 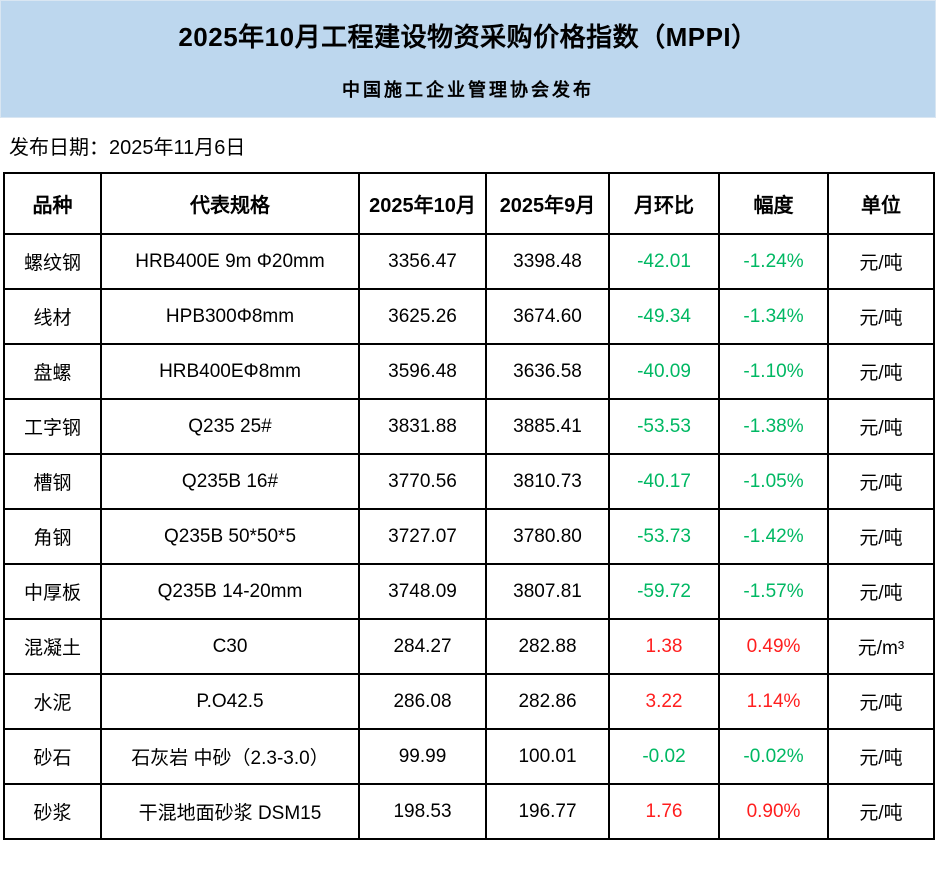 I want to click on cell-oct_2025: 3596.48, so click(x=422, y=371).